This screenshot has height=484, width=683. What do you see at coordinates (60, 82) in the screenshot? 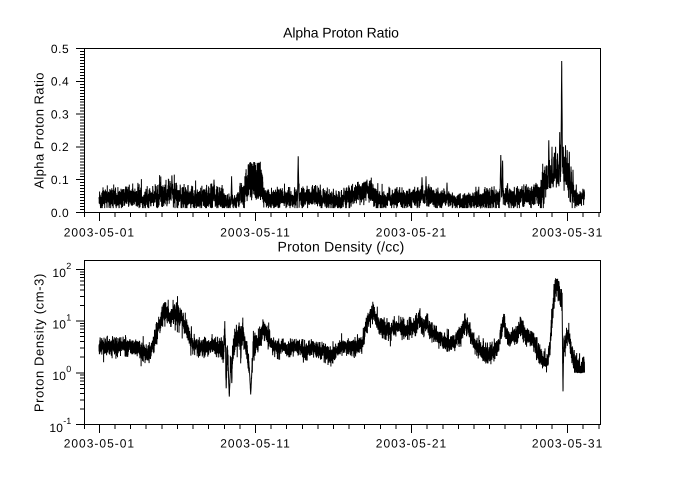
I see `svg-text: 0.4` at bounding box center [60, 82].